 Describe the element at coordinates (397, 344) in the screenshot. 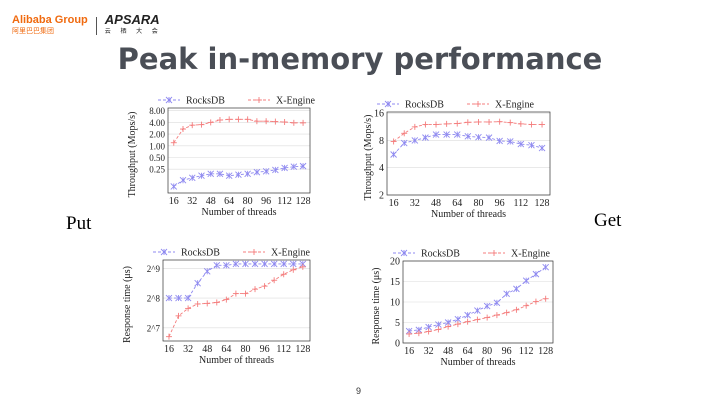

I see `y-tick-label: 0` at that location.